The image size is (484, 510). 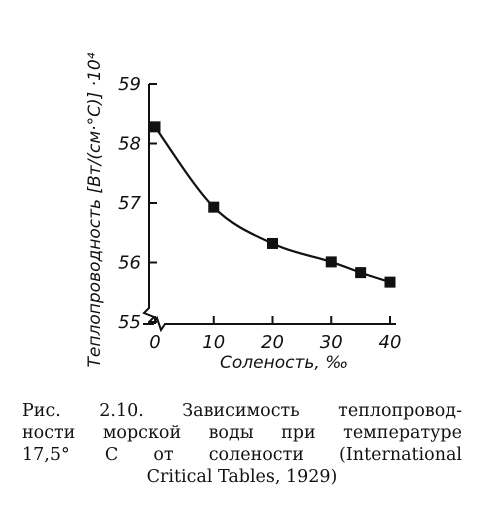 What do you see at coordinates (154, 342) in the screenshot?
I see `x-tick-label: 0` at bounding box center [154, 342].